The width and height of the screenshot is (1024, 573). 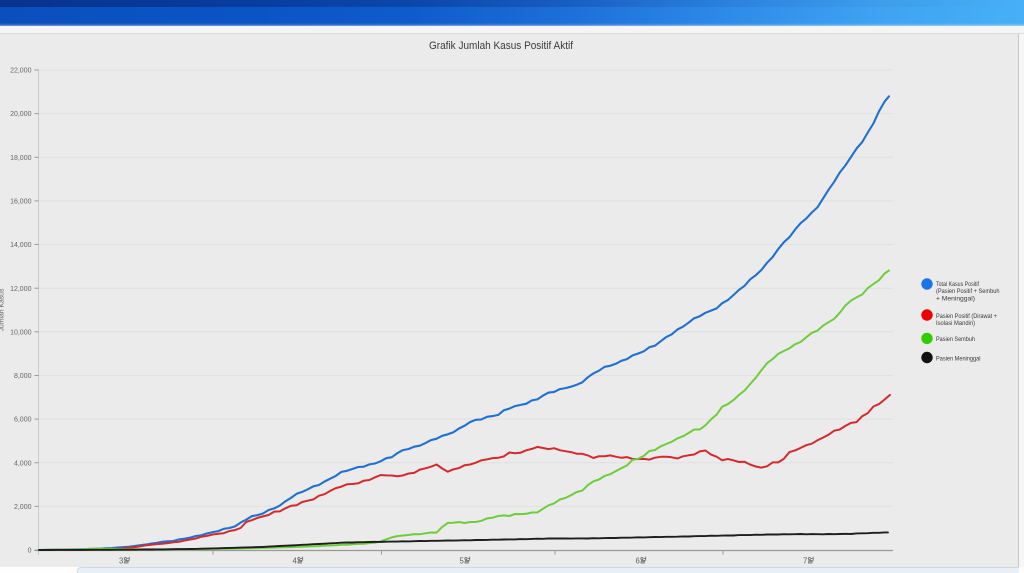 What do you see at coordinates (23, 420) in the screenshot?
I see `svg-text: 6,000` at bounding box center [23, 420].